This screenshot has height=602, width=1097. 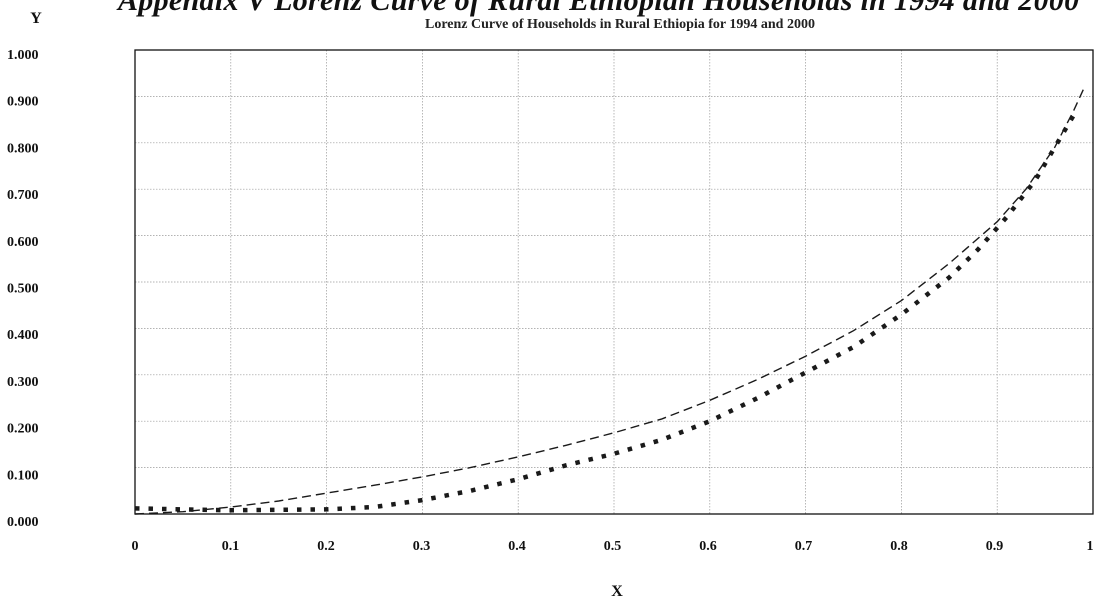 What do you see at coordinates (1090, 546) in the screenshot?
I see `x-tick-label: 1` at bounding box center [1090, 546].